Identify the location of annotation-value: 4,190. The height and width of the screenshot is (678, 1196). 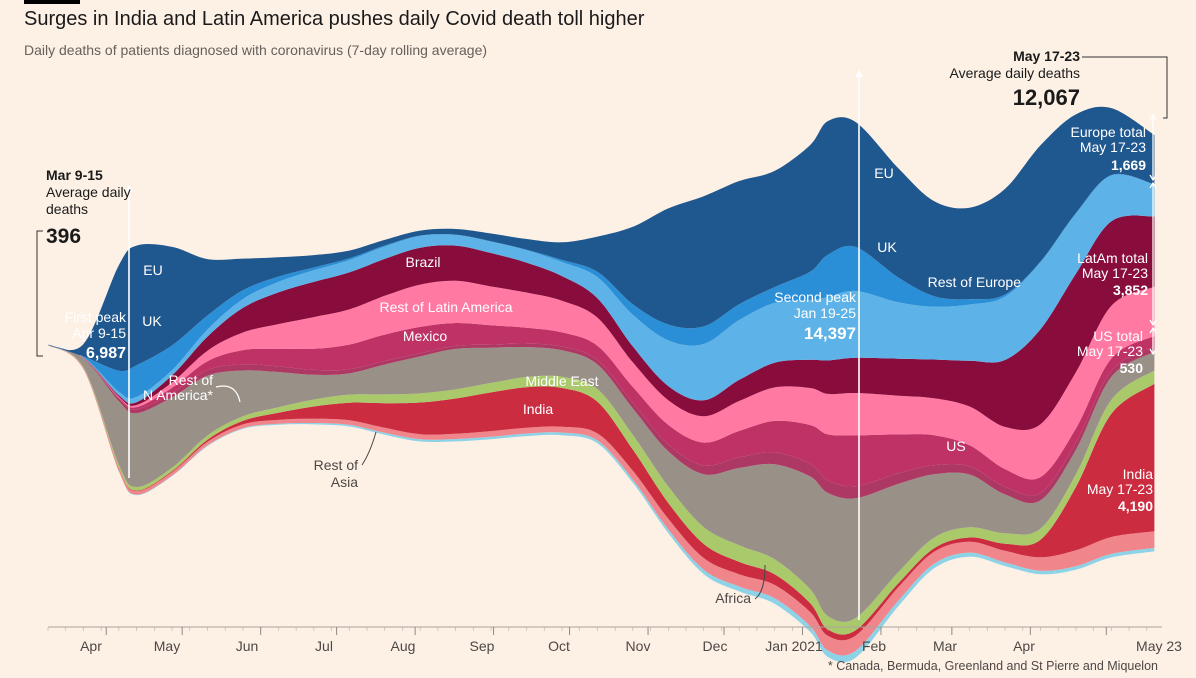
(1135, 506).